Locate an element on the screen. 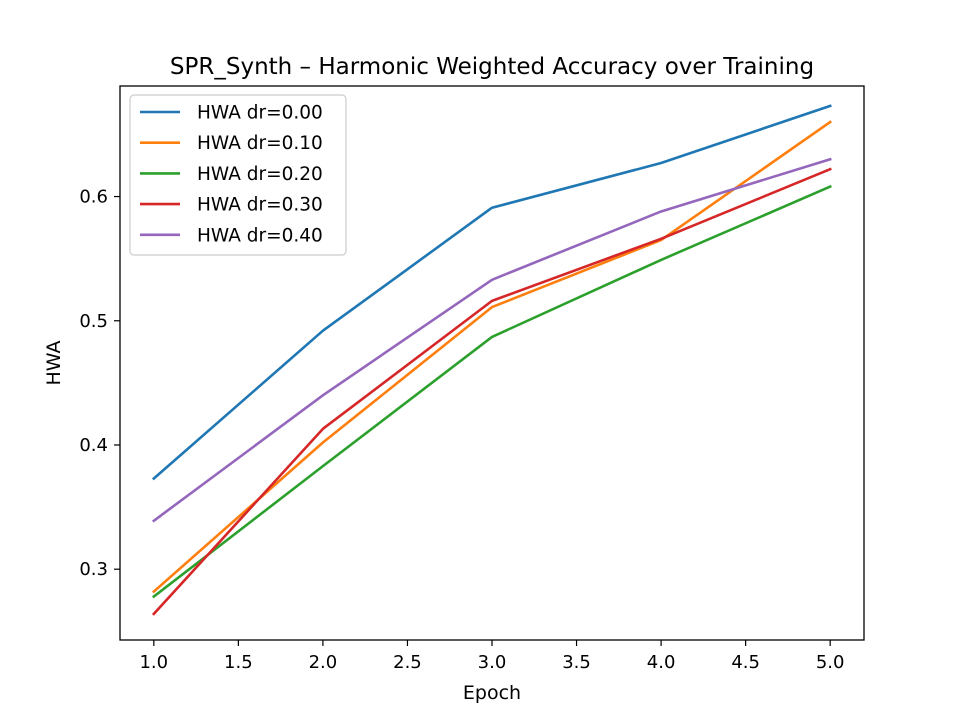 This screenshot has height=724, width=960. legend-box is located at coordinates (238, 175).